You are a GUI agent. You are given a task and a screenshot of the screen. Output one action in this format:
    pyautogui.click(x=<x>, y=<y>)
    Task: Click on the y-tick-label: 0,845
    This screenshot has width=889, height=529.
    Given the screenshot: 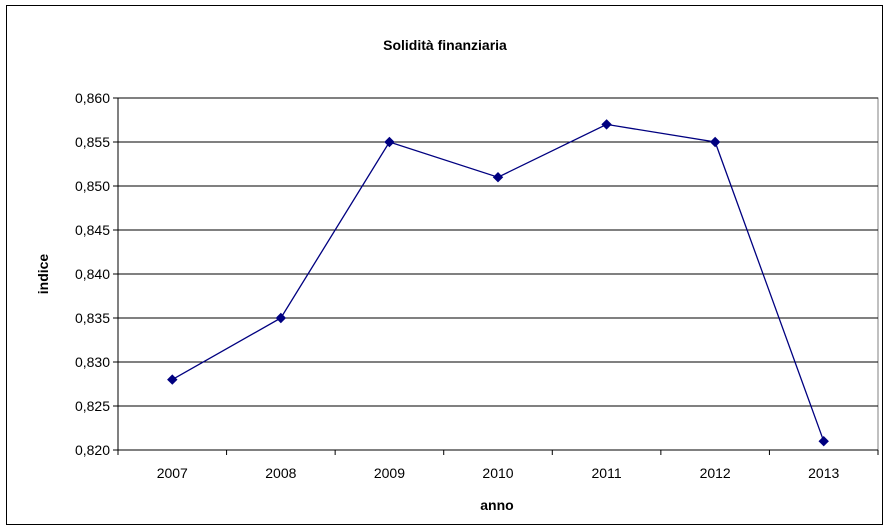 What is the action you would take?
    pyautogui.click(x=92, y=230)
    